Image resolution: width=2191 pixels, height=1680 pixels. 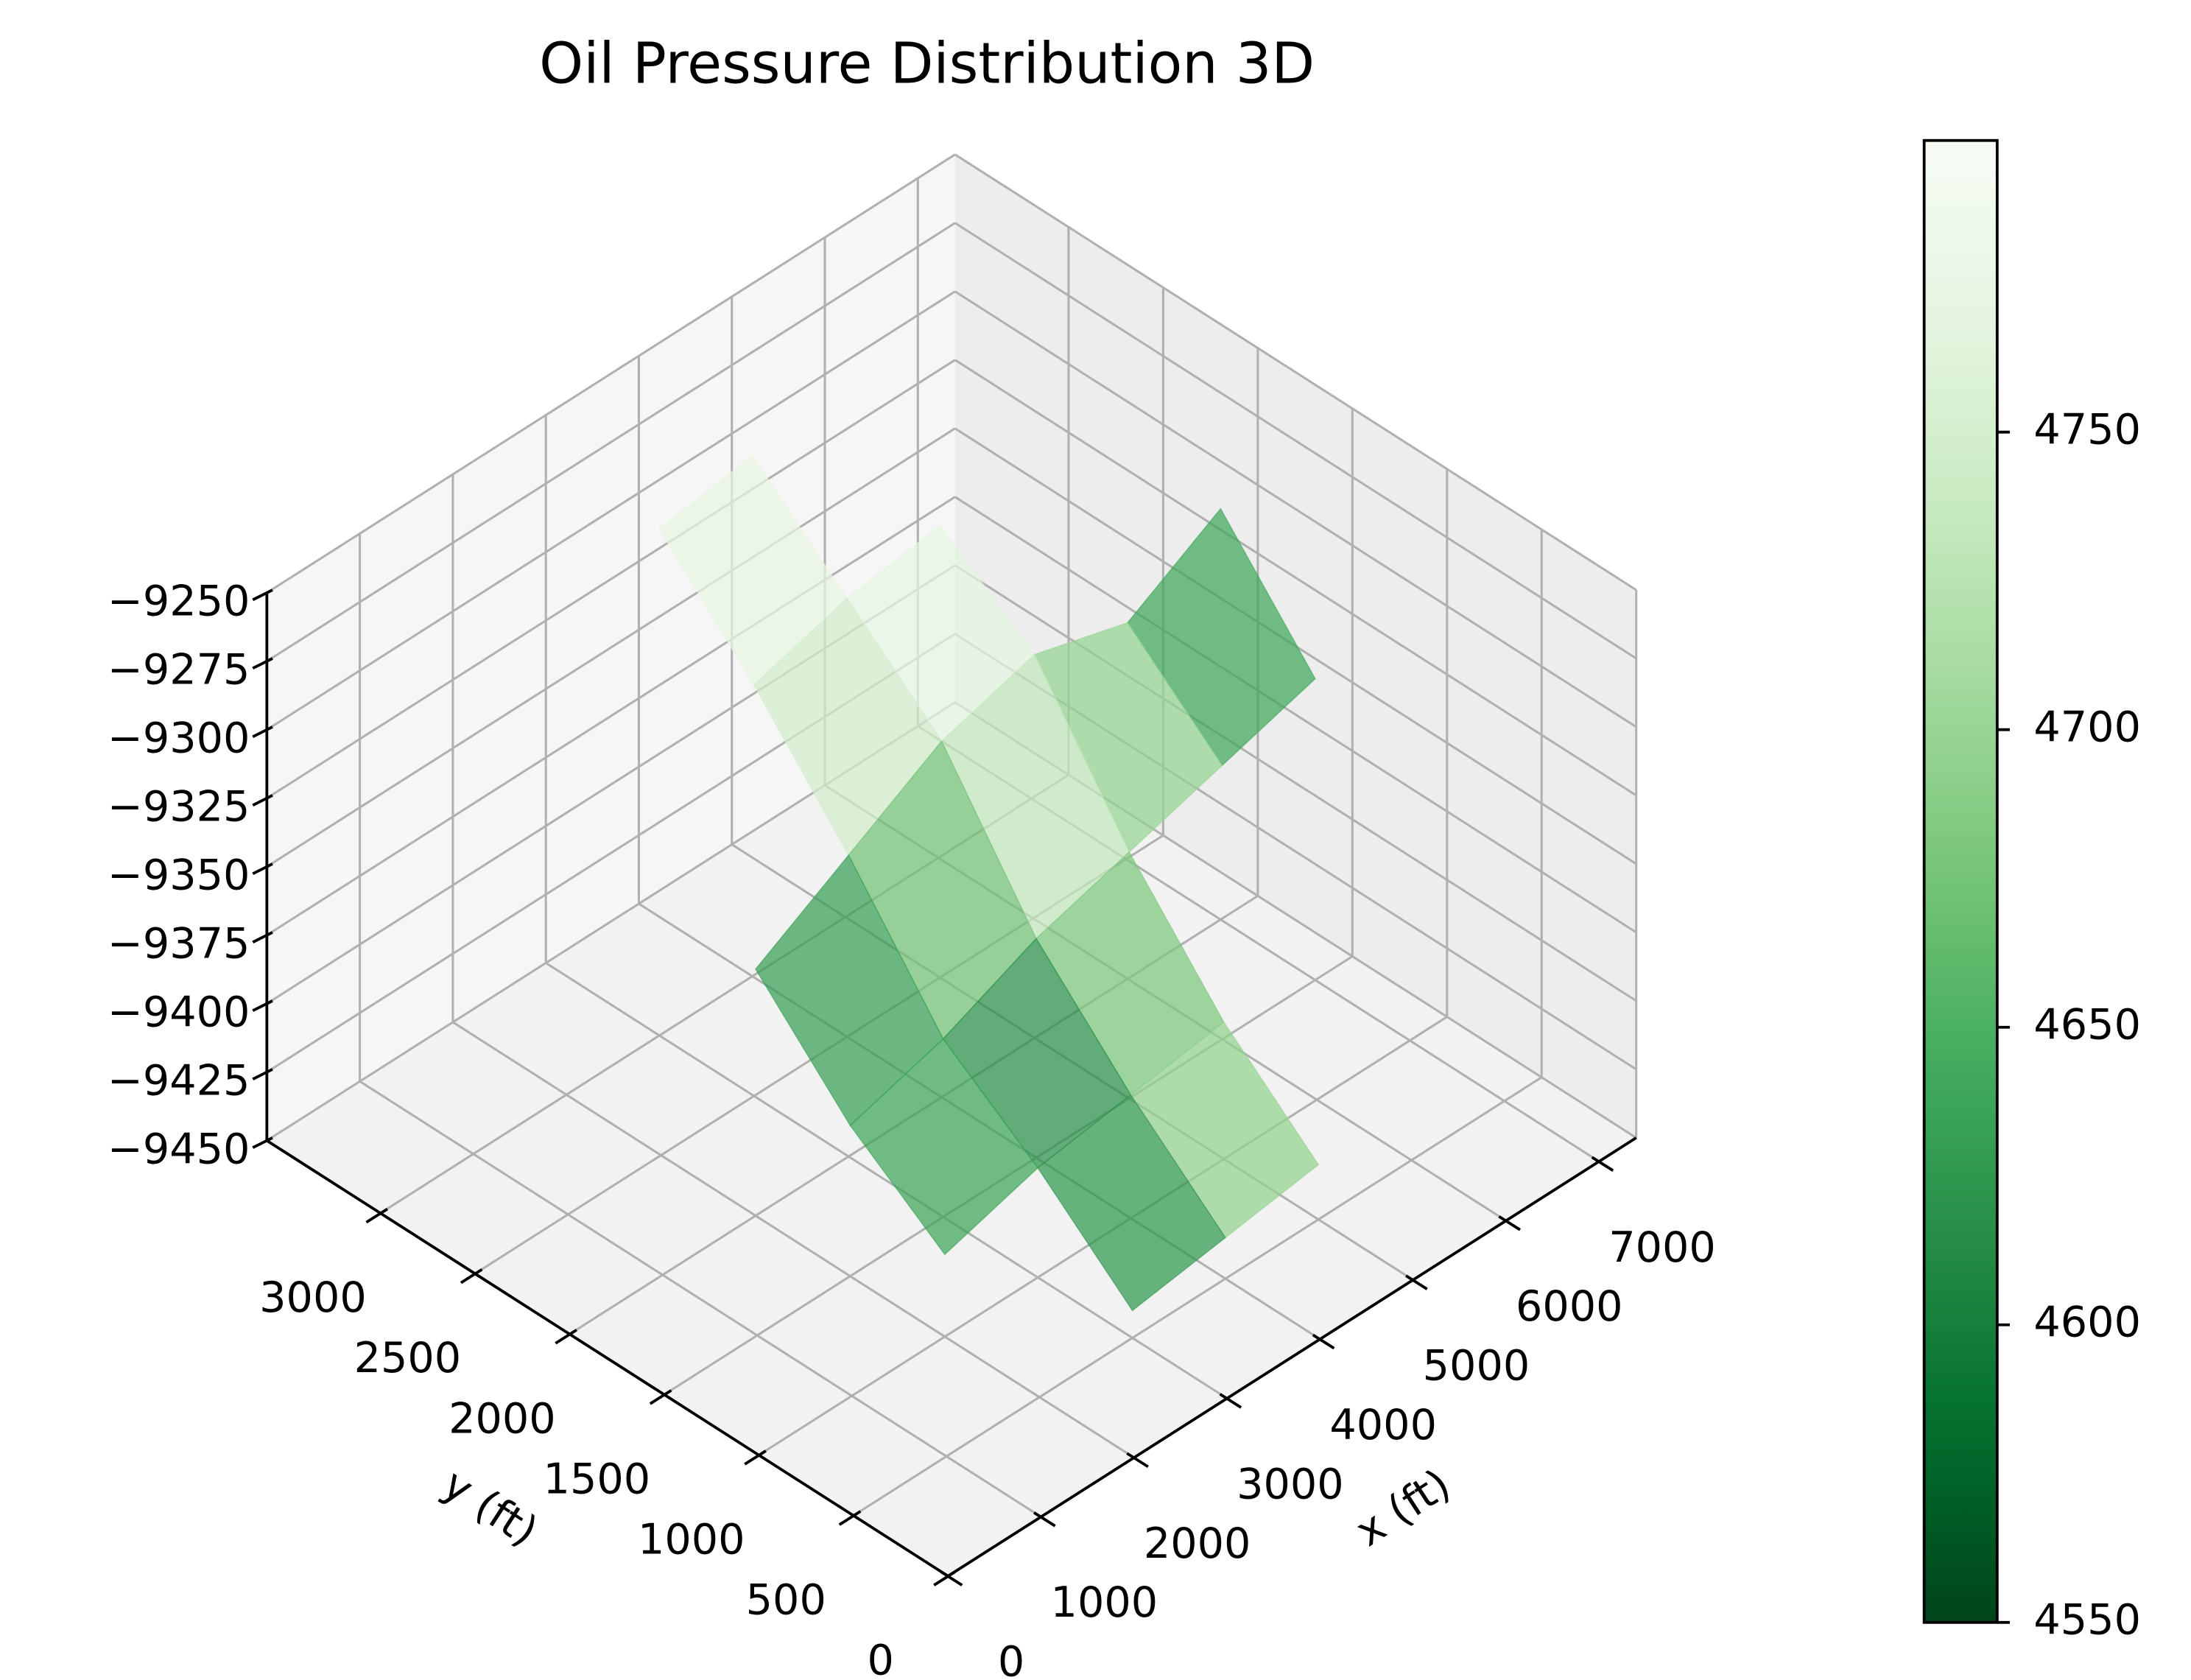 What do you see at coordinates (2087, 1024) in the screenshot?
I see `colorbar-tick-label: 4650` at bounding box center [2087, 1024].